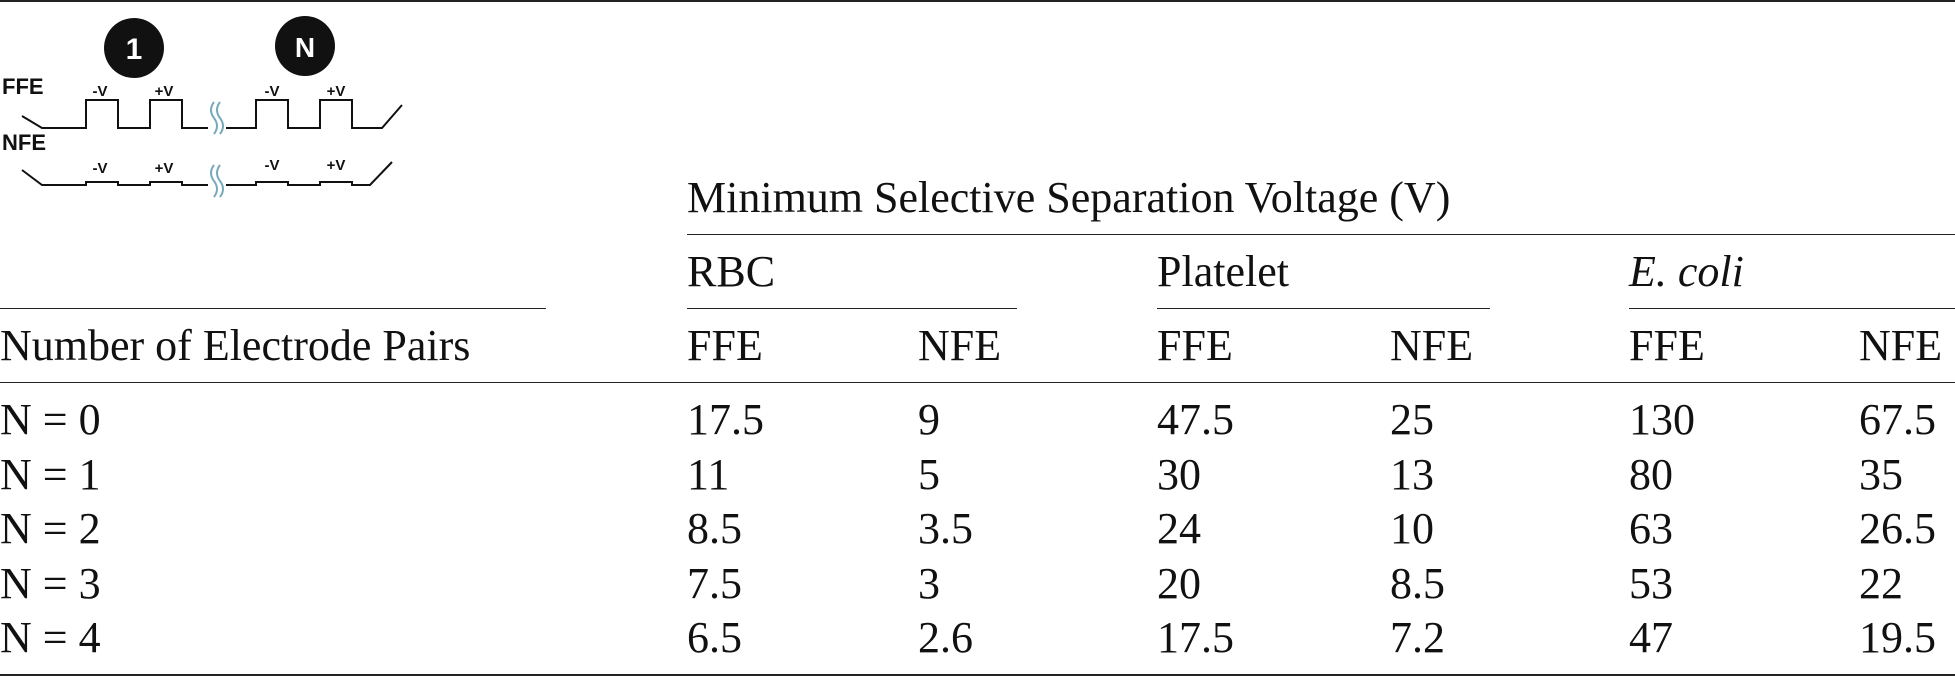 The width and height of the screenshot is (1955, 676). What do you see at coordinates (1792, 308) in the screenshot?
I see `ecoli-group-rule` at bounding box center [1792, 308].